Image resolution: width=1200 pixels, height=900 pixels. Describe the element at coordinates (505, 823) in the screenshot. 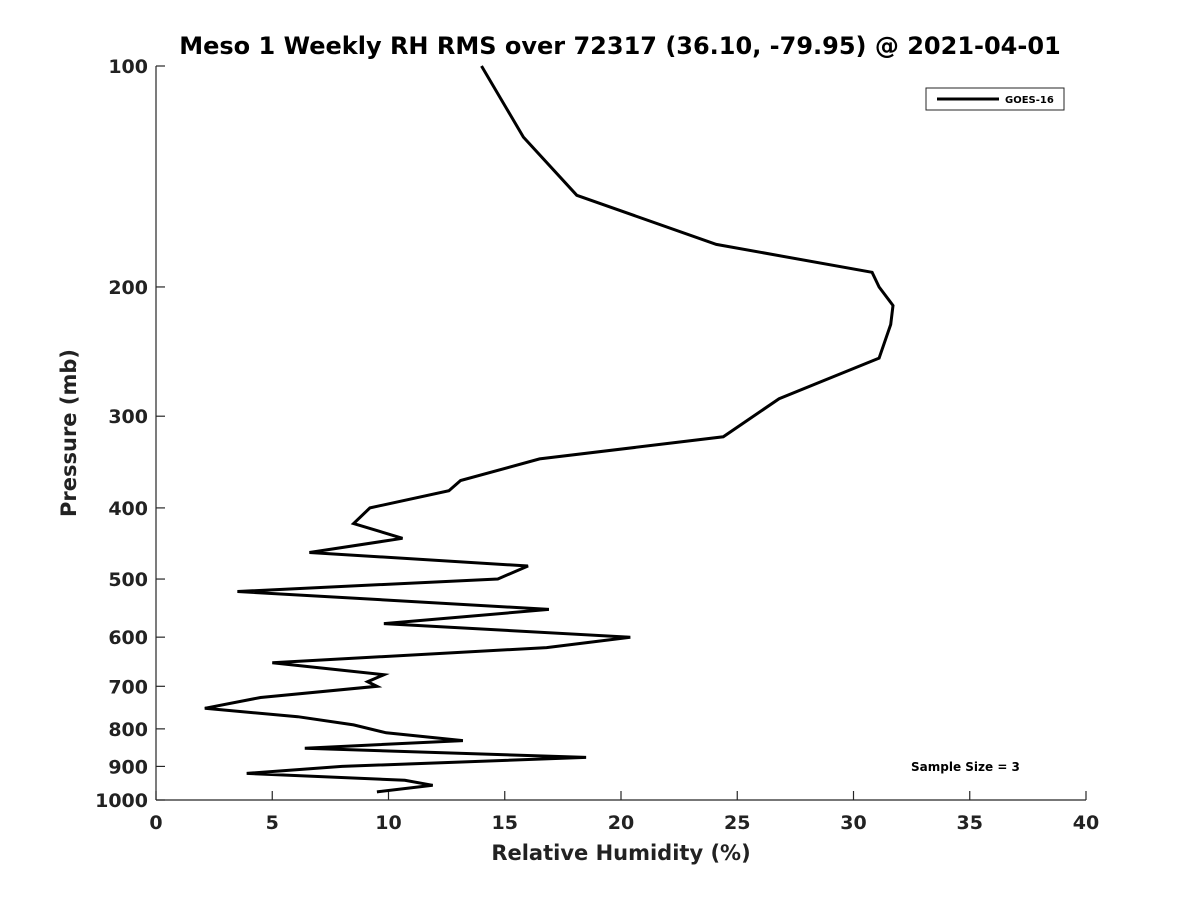

I see `x-tick-label: 15` at that location.